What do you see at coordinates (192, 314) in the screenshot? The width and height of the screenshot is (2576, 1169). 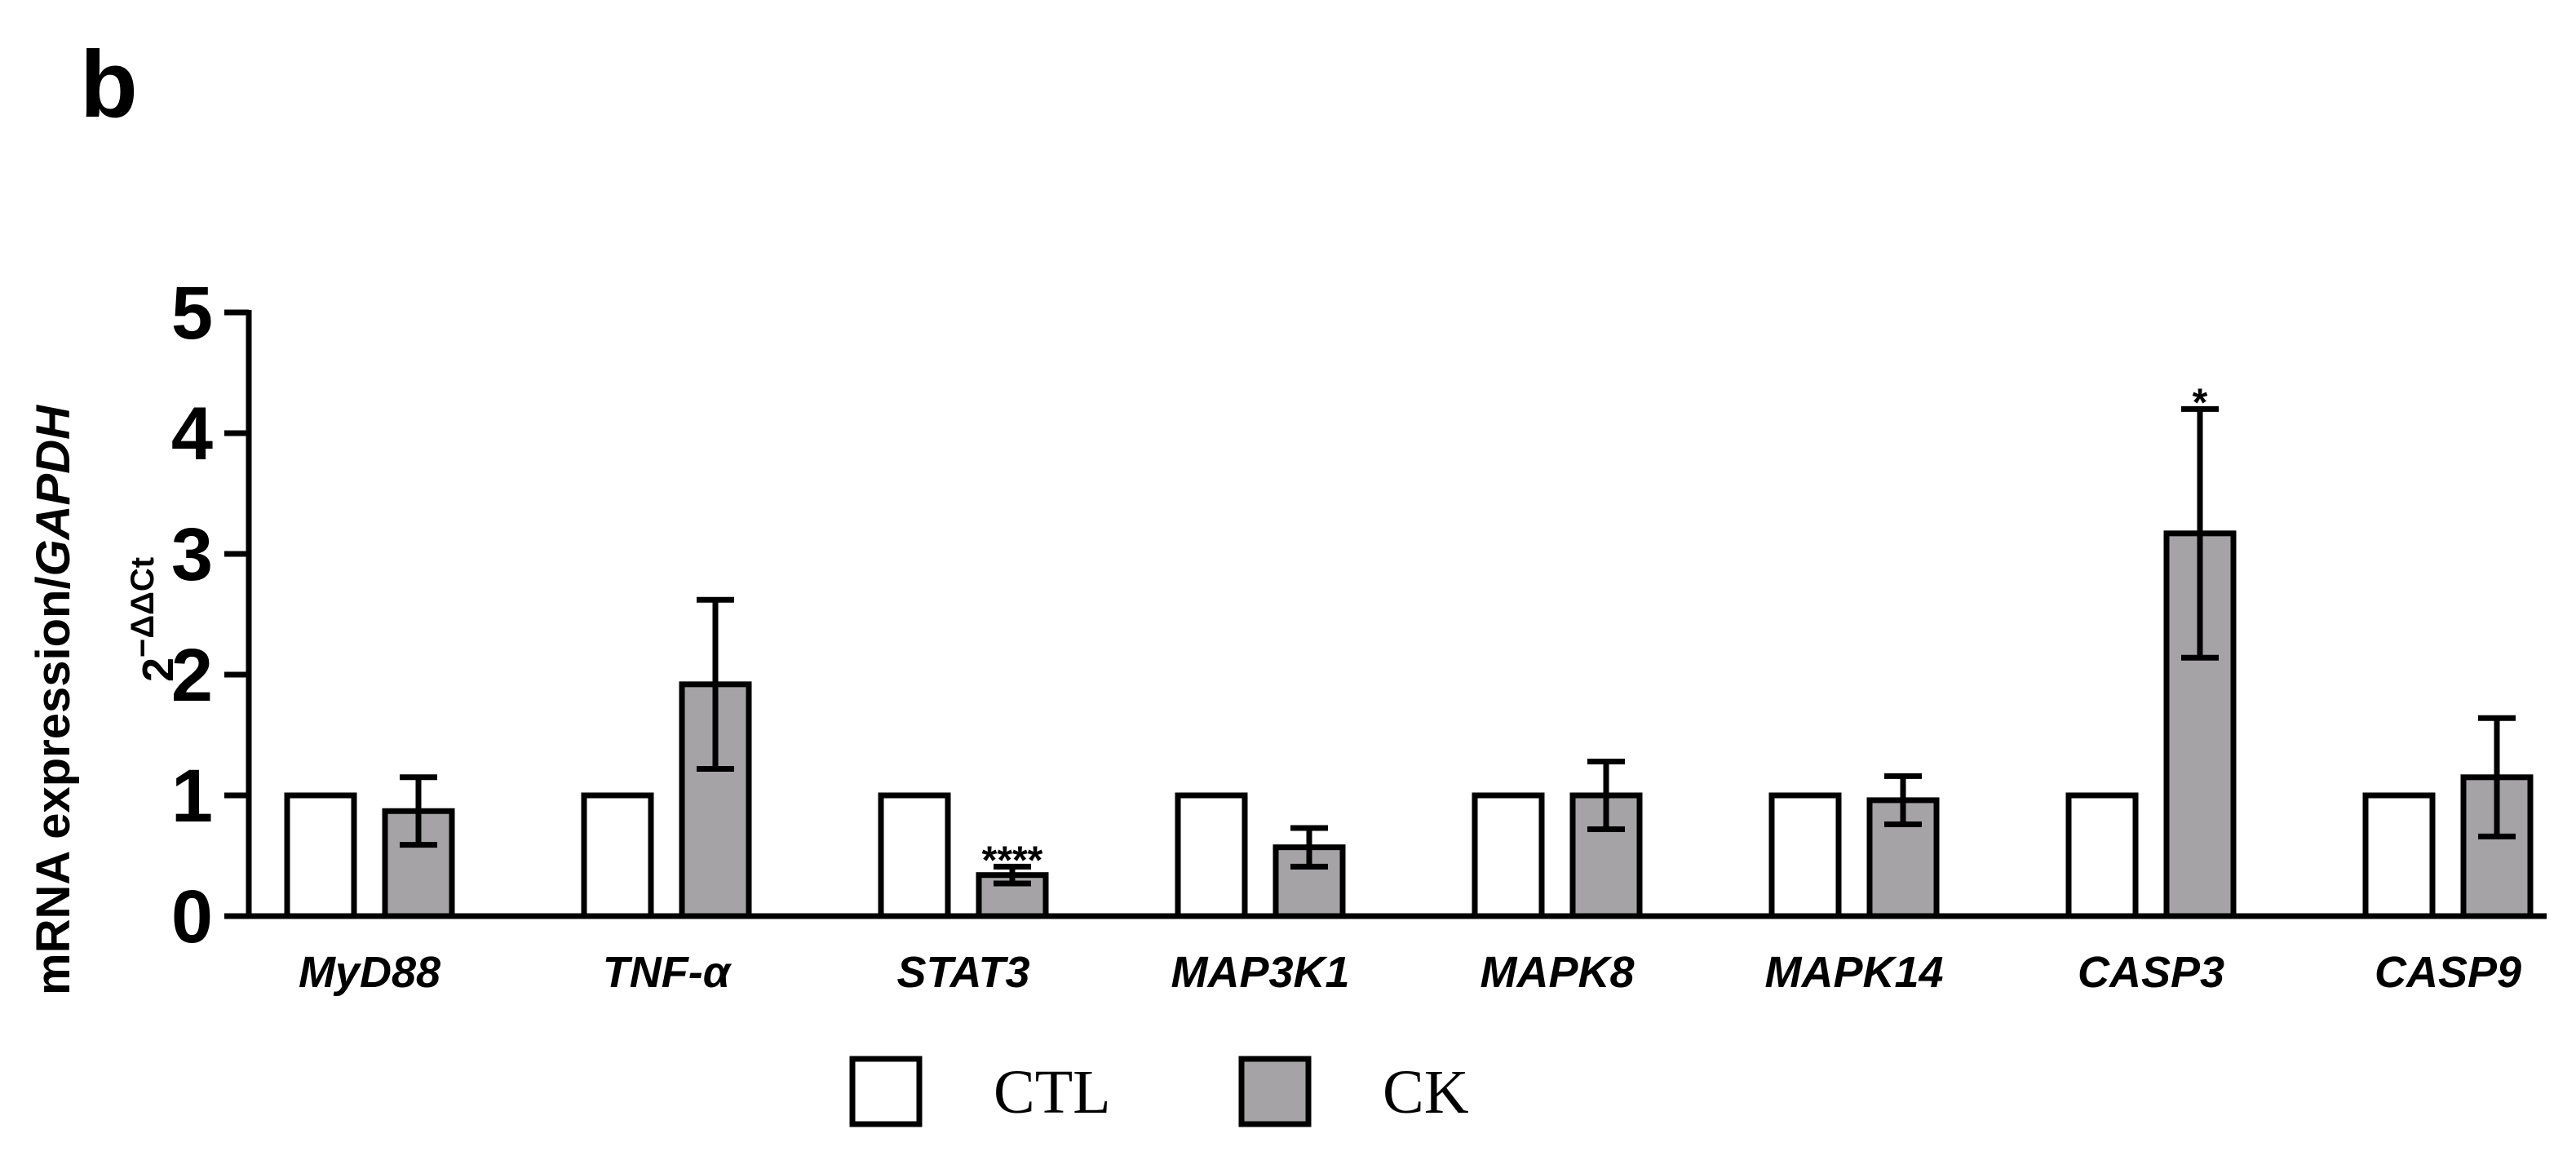 I see `y-tick-label-5: 5` at bounding box center [192, 314].